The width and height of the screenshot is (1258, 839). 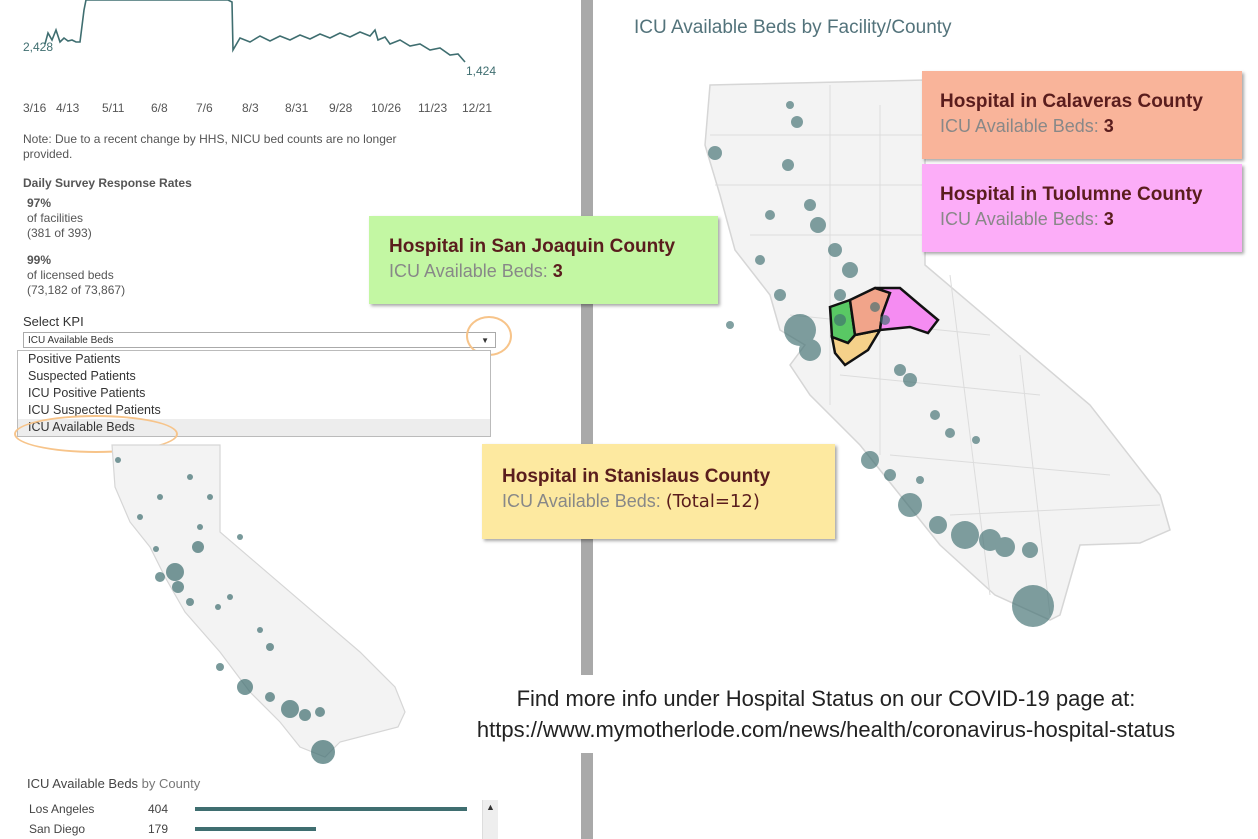 I want to click on county-row: San Diego, so click(x=57, y=829).